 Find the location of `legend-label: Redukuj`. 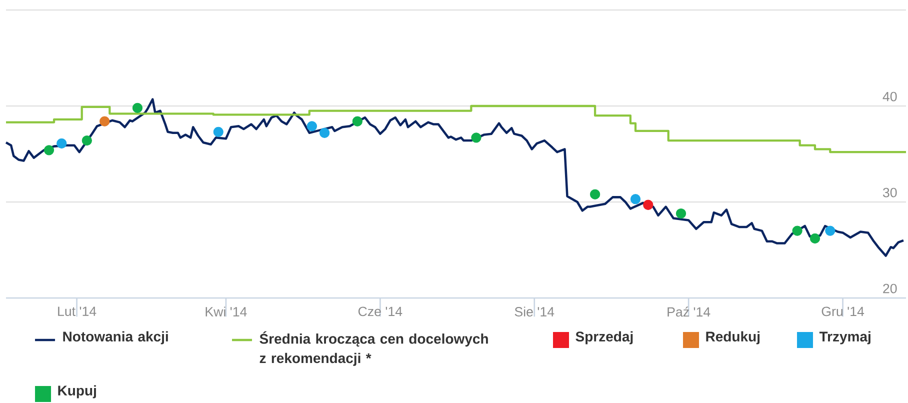

legend-label: Redukuj is located at coordinates (733, 337).